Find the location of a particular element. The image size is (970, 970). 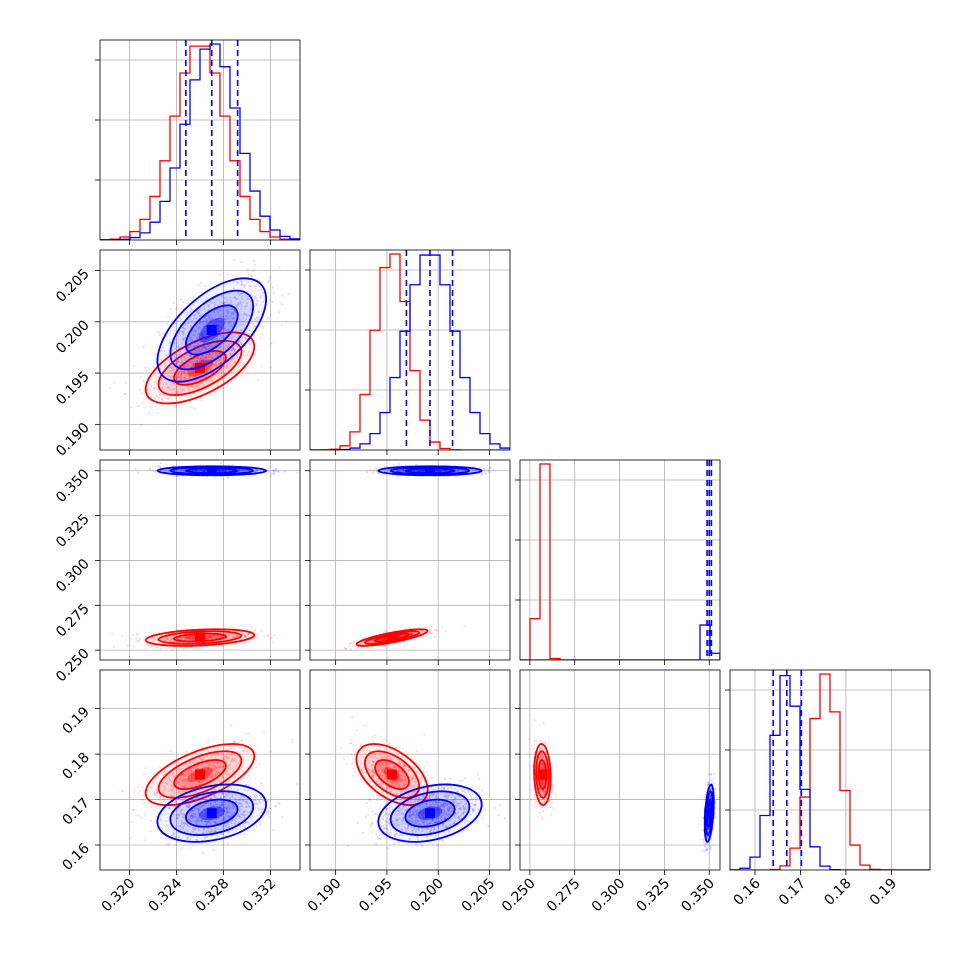

scatter-panel-1-3: 0.190 0.195 0.200 0.205 is located at coordinates (408, 792).